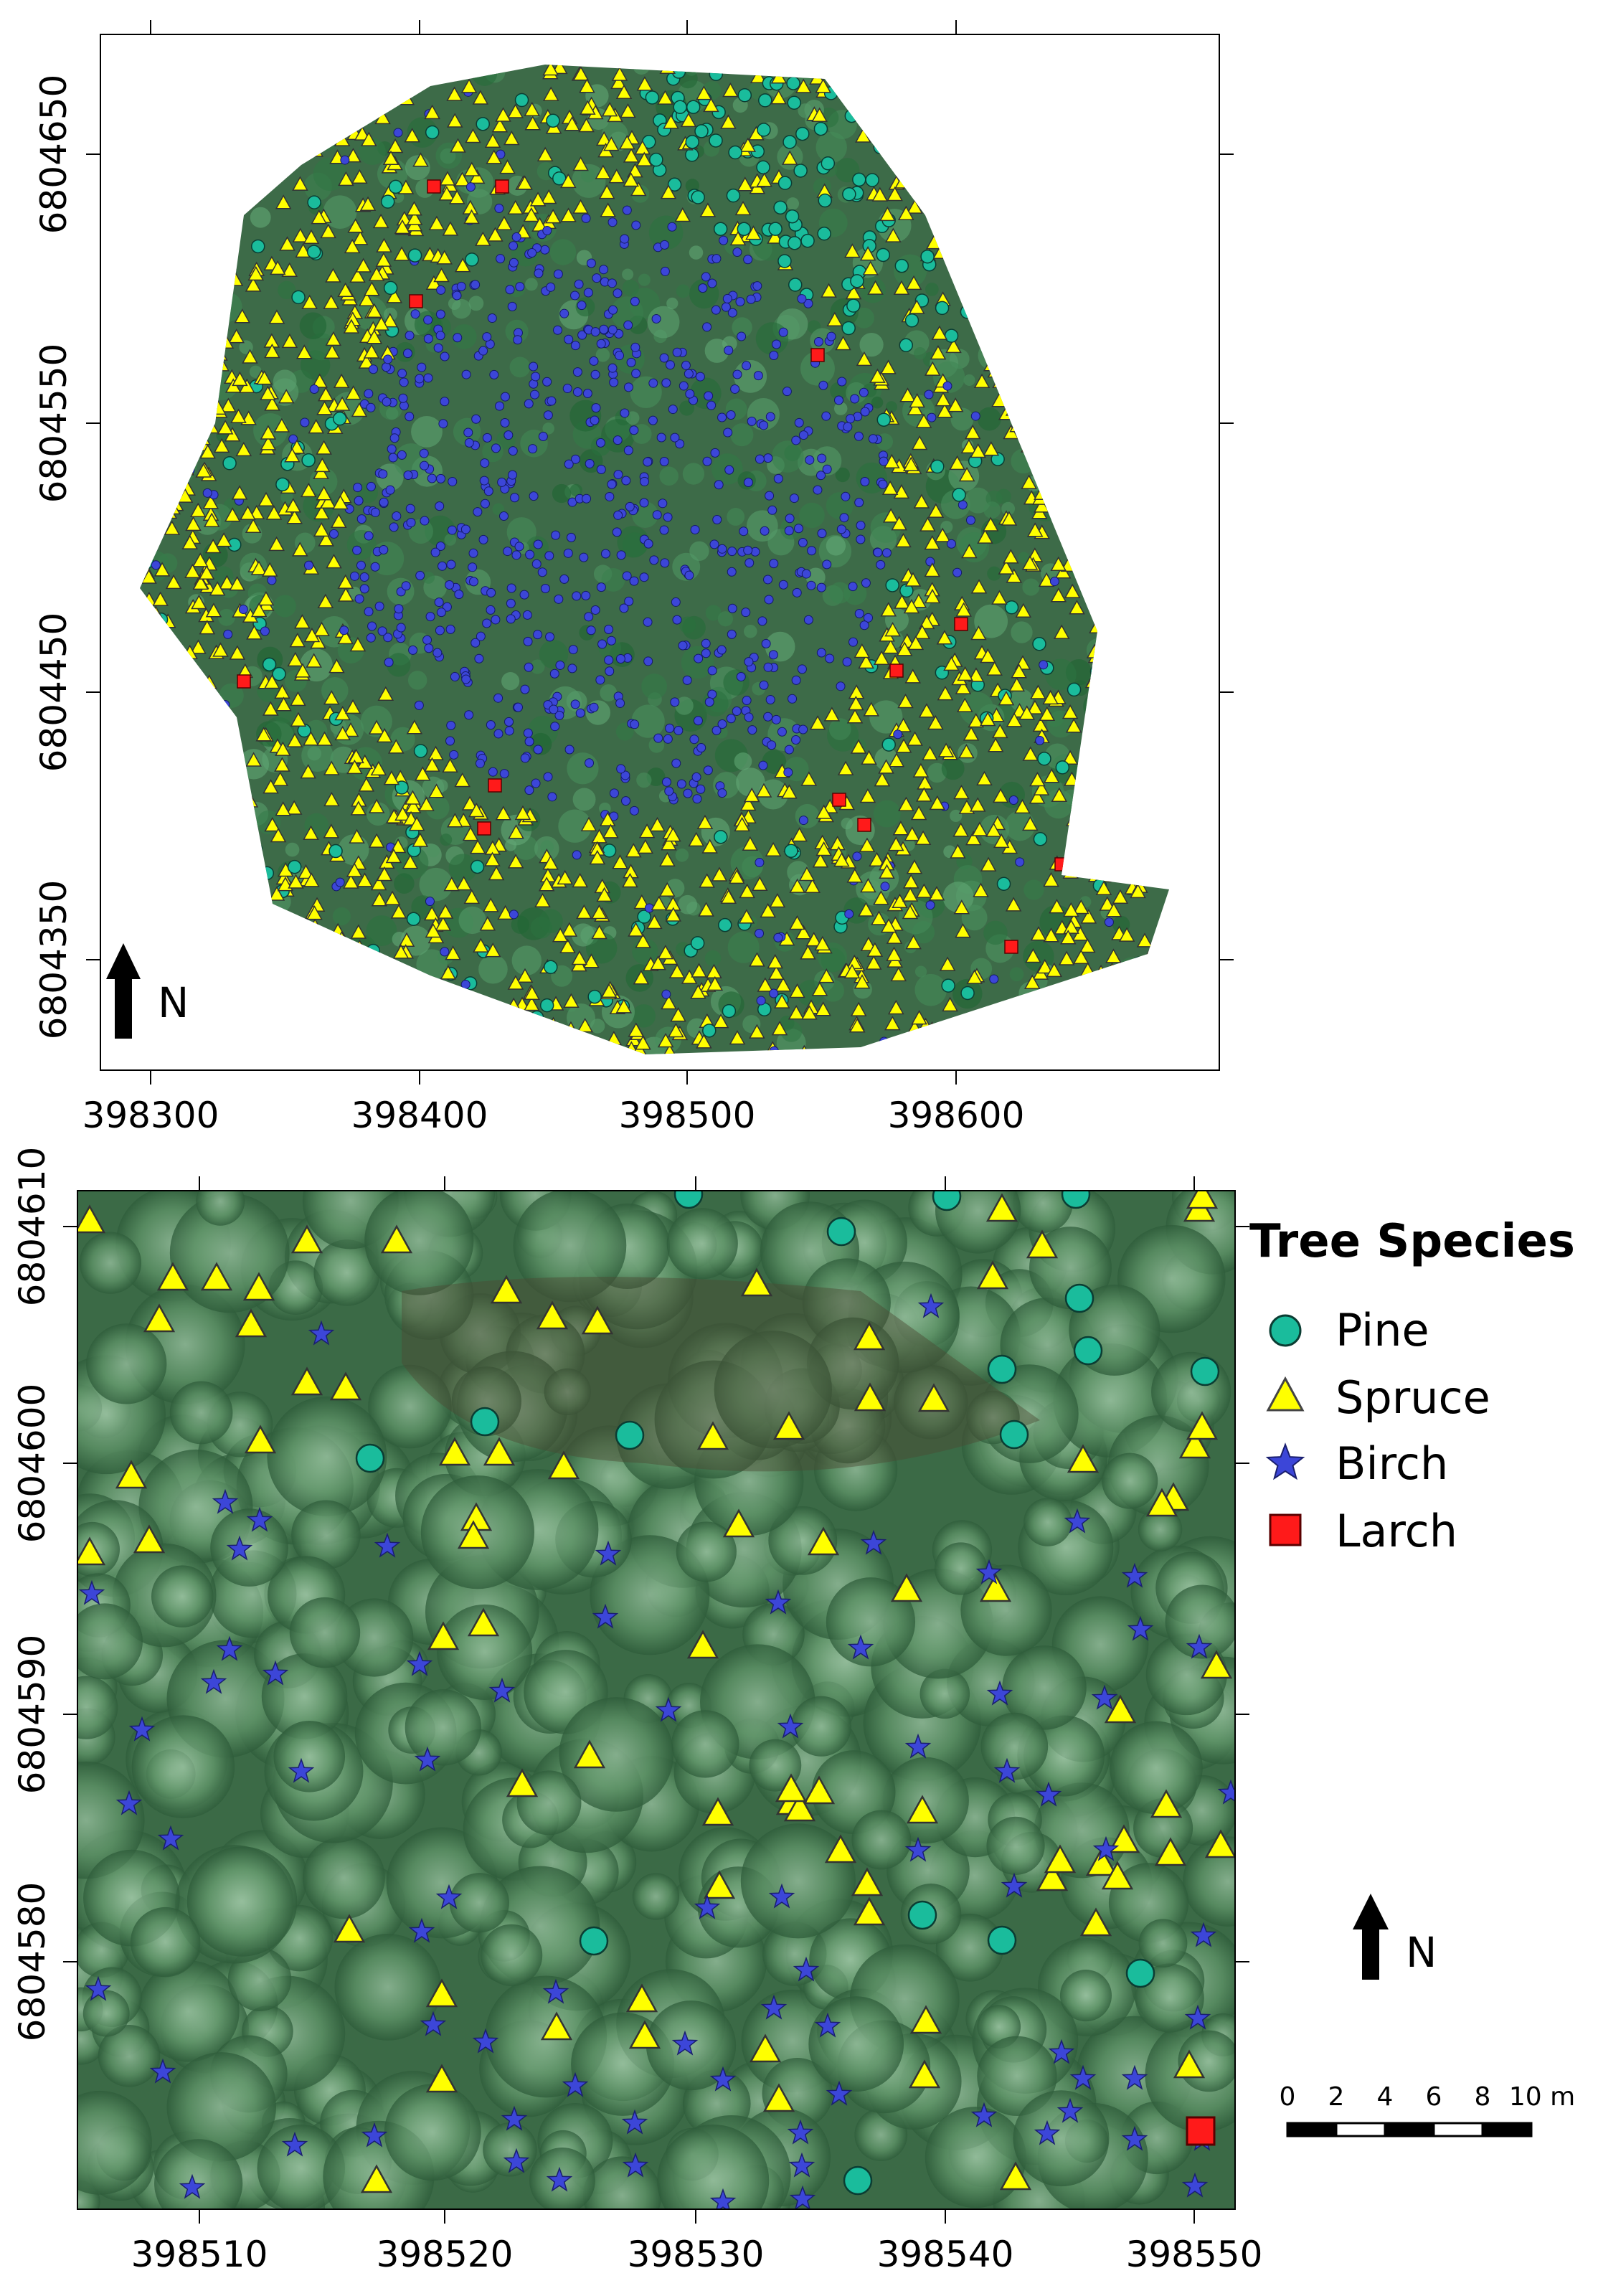 This screenshot has height=2296, width=1598. Describe the element at coordinates (446, 2254) in the screenshot. I see `detail-x-tick-2: 398520` at that location.